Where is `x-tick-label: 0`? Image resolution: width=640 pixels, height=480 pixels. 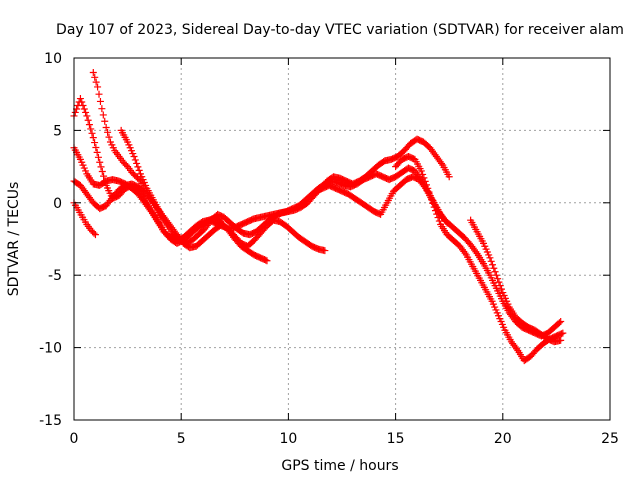
x-tick-label: 0 is located at coordinates (74, 439).